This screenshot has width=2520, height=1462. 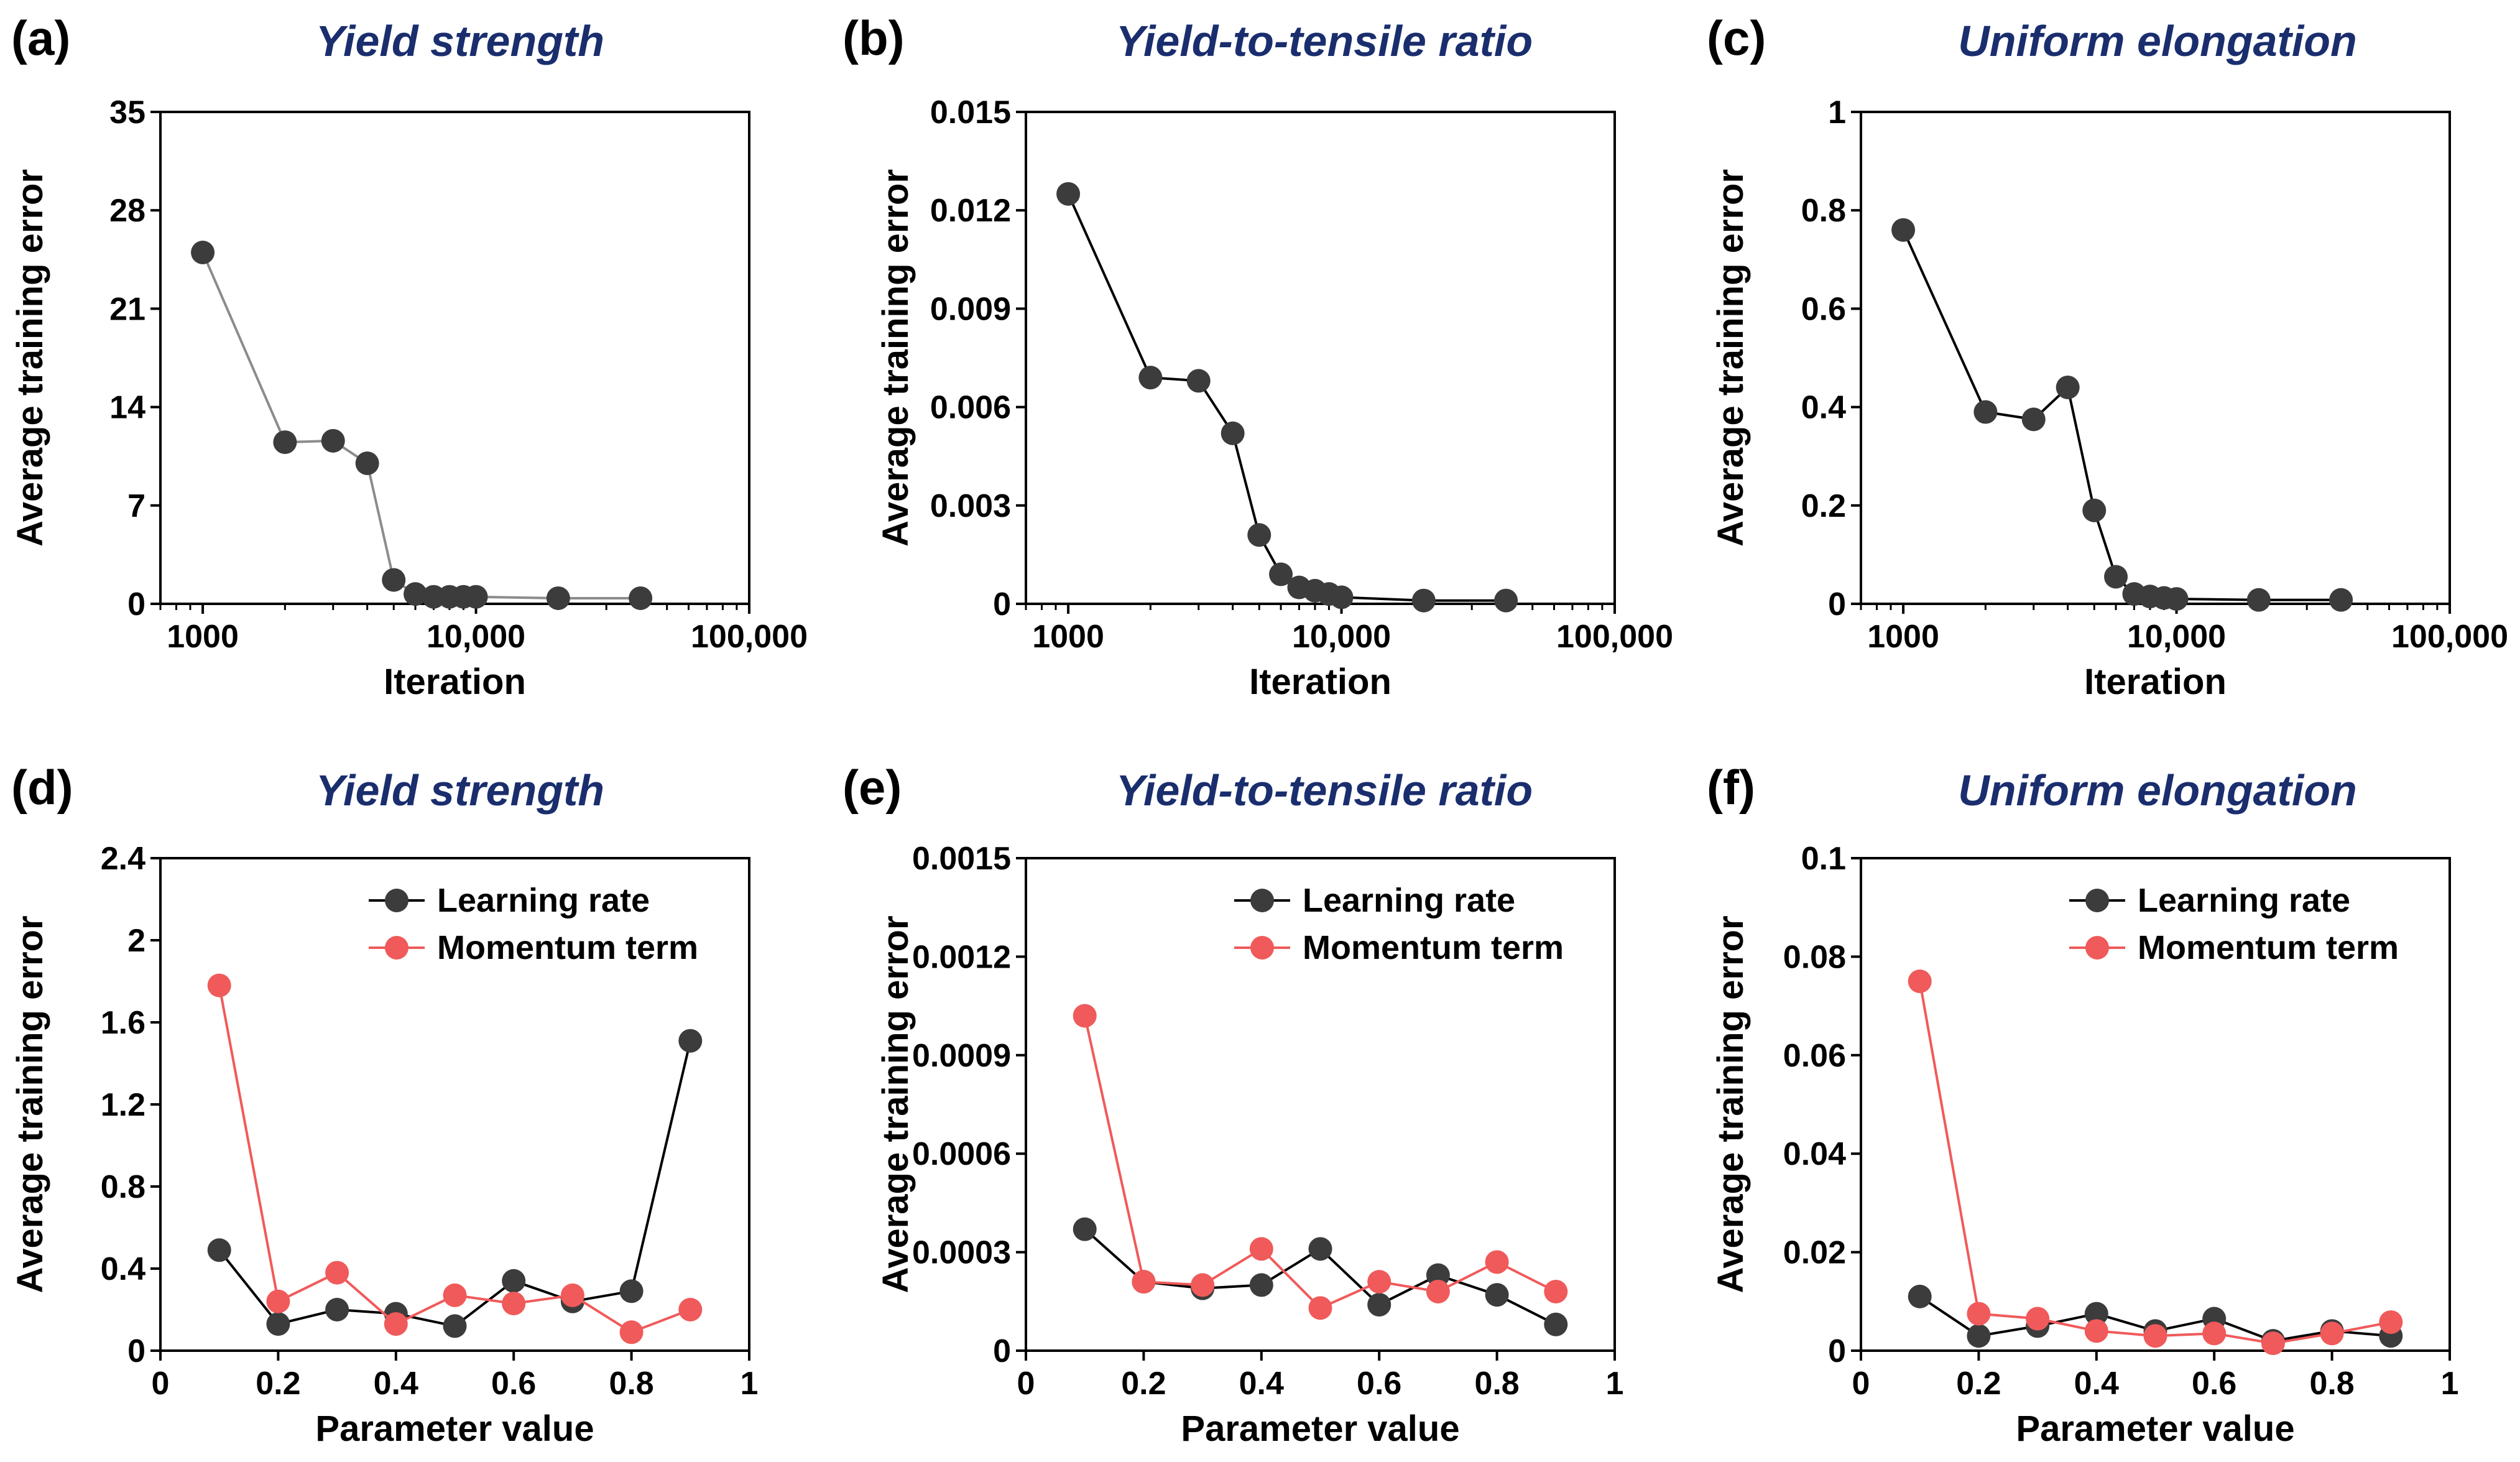 I want to click on y-tick-label: 0.0003, so click(x=962, y=1253).